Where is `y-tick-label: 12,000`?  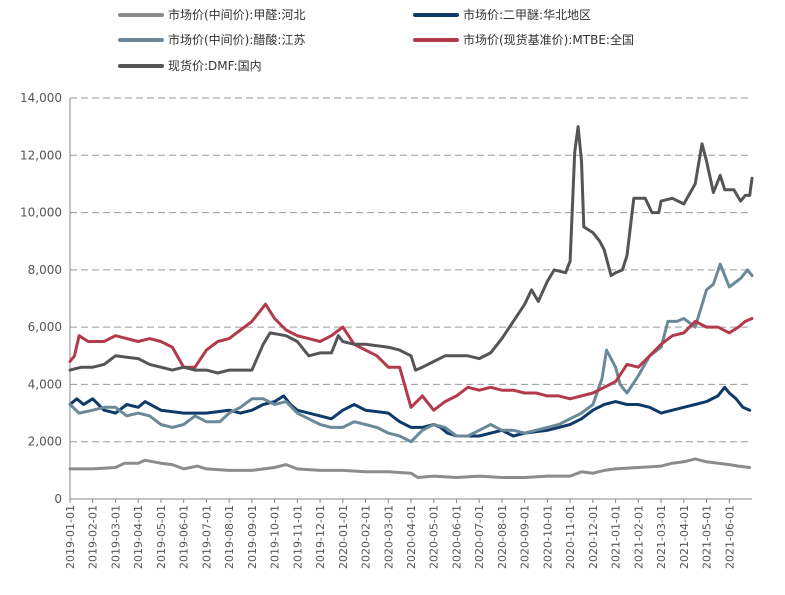
y-tick-label: 12,000 is located at coordinates (41, 155).